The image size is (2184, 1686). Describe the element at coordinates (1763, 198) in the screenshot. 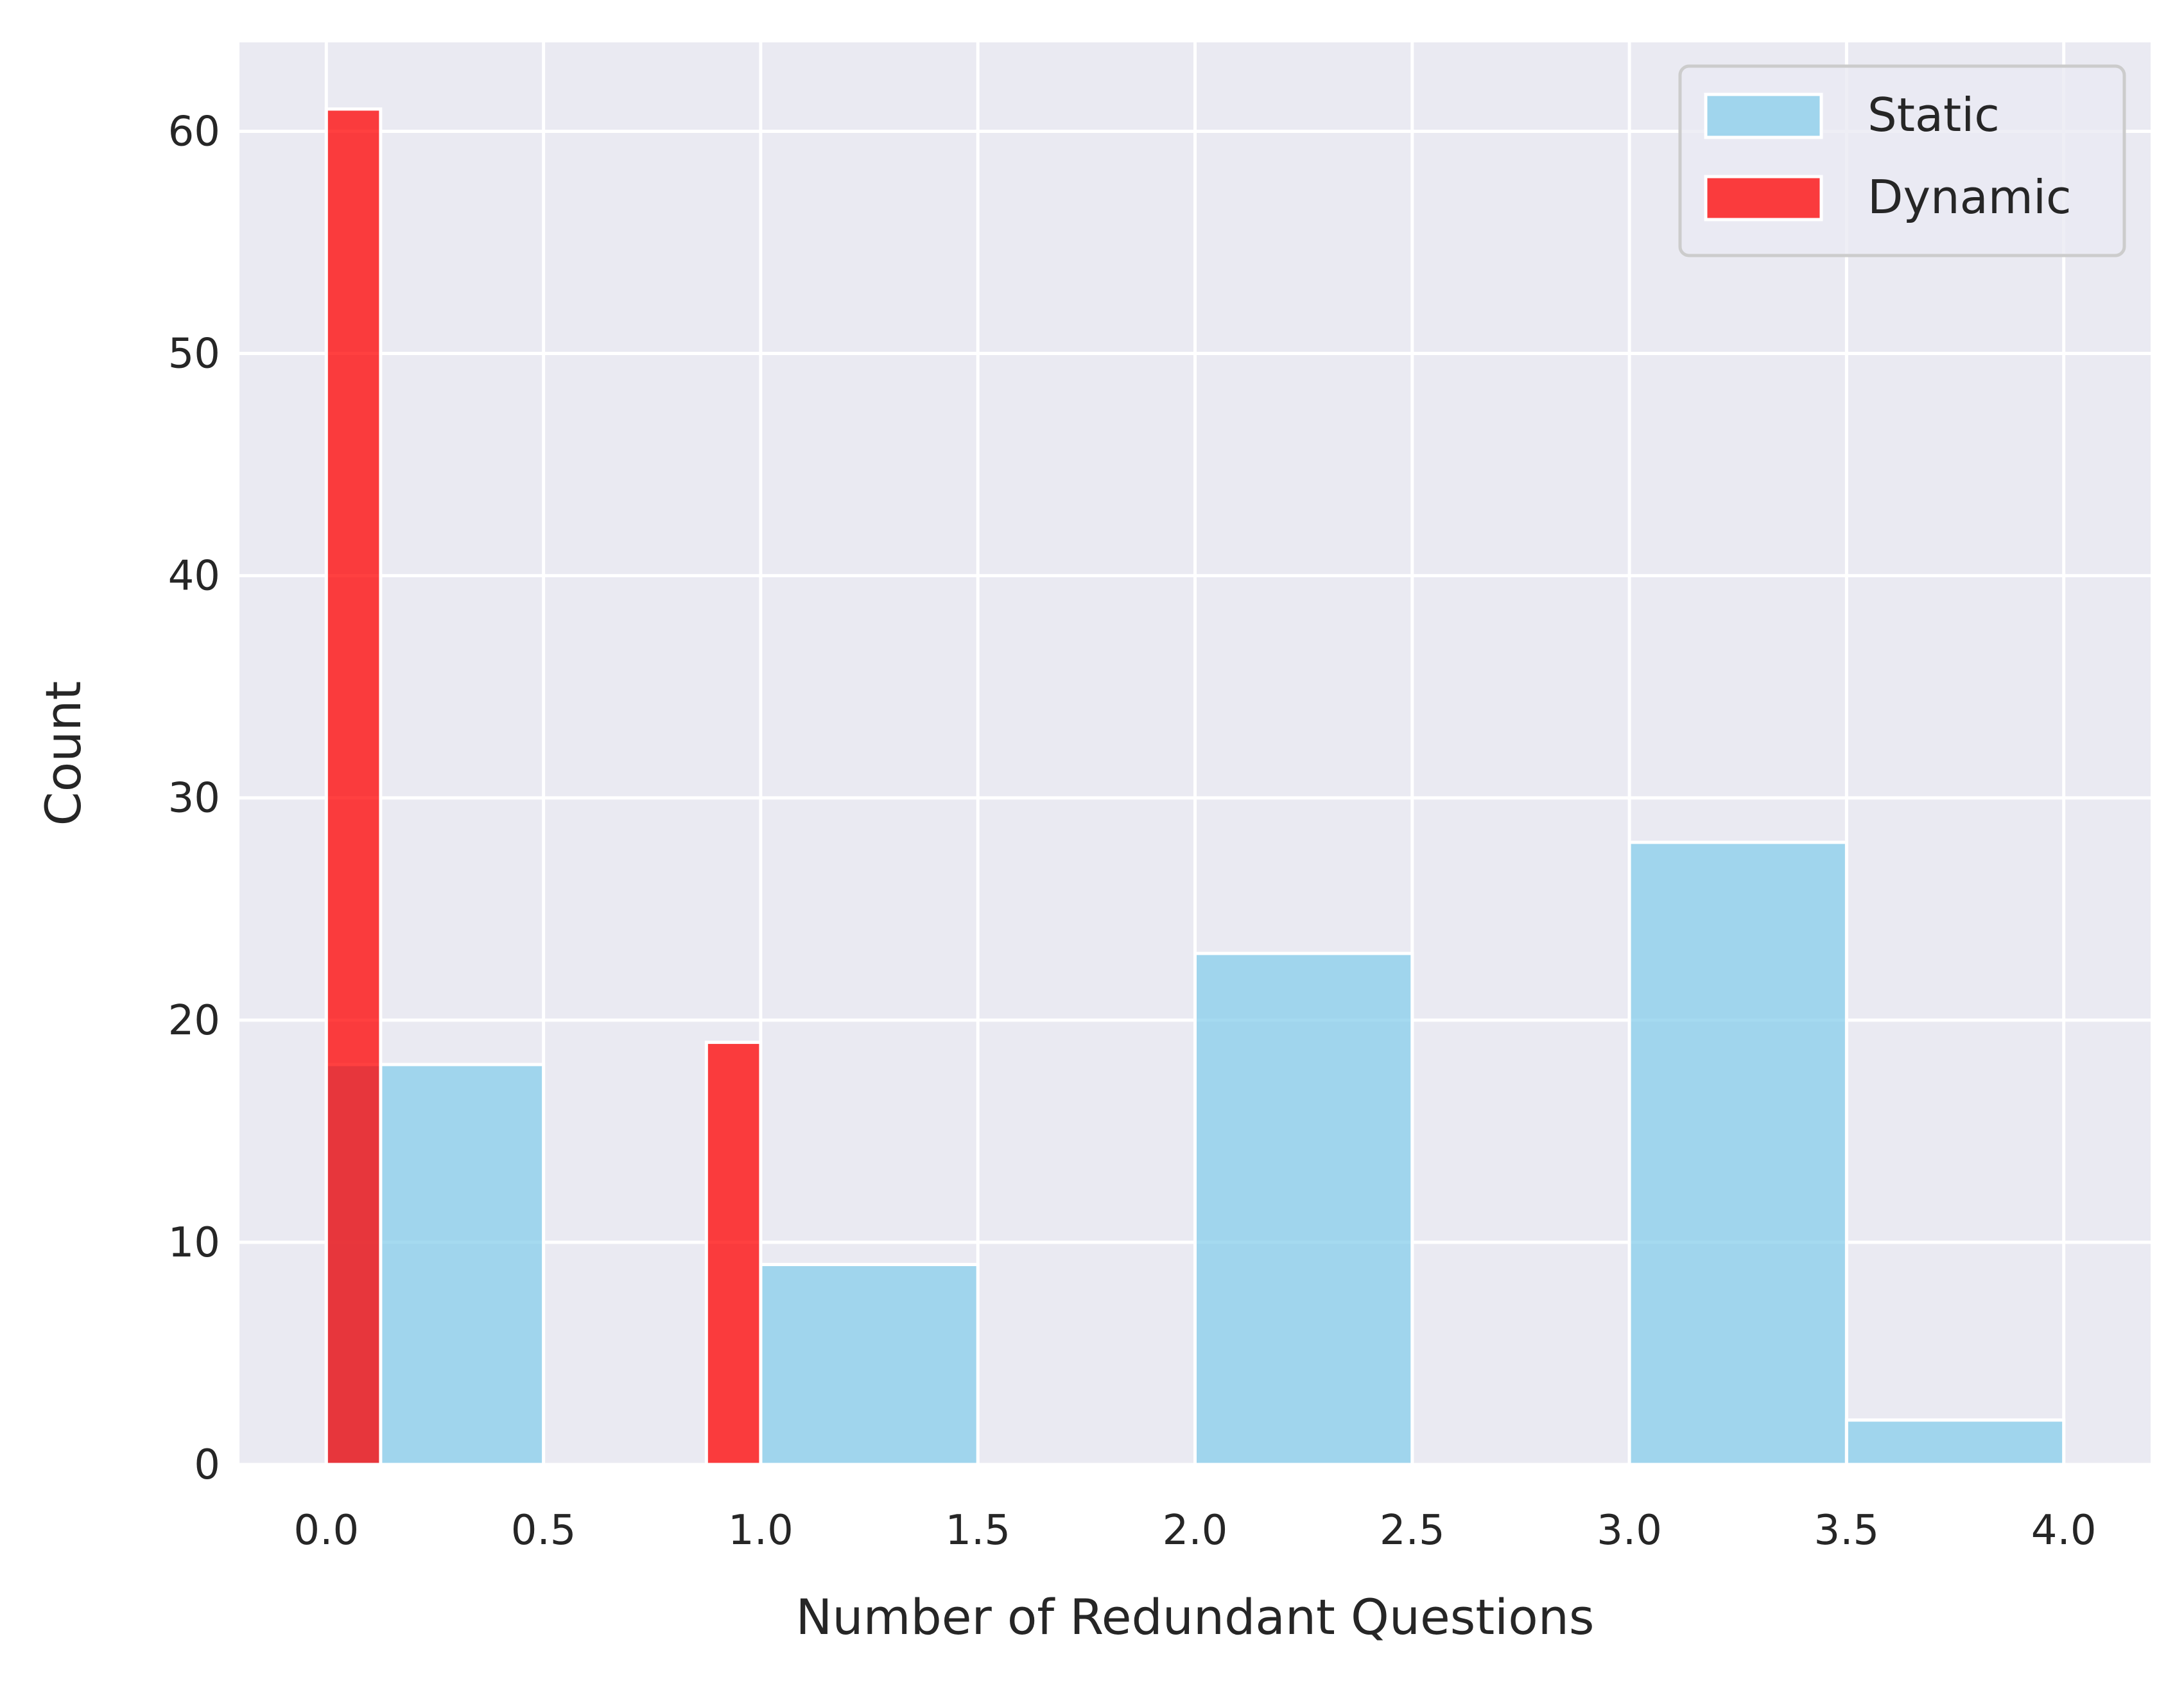

I see `legend-swatch-dynamic` at that location.